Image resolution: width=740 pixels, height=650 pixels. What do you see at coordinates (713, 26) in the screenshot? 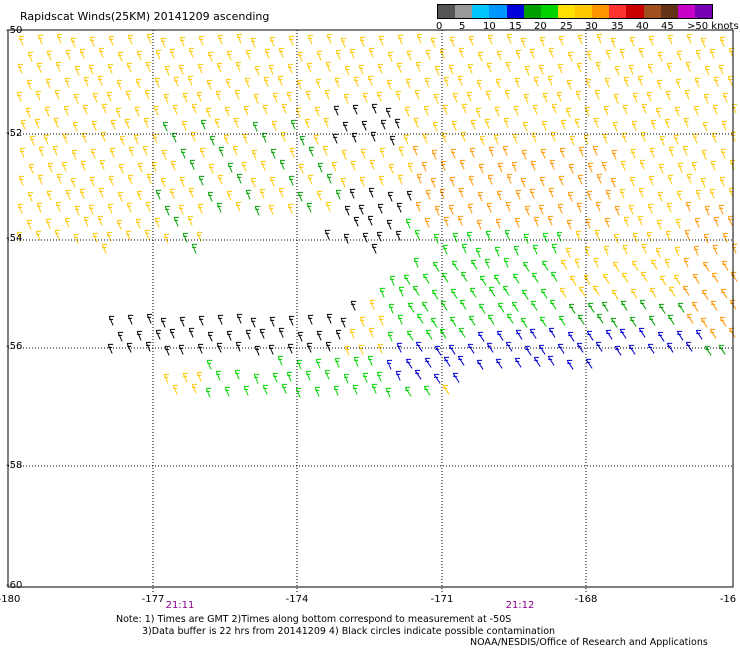
I see `legend-label: >50 knots` at bounding box center [713, 26].